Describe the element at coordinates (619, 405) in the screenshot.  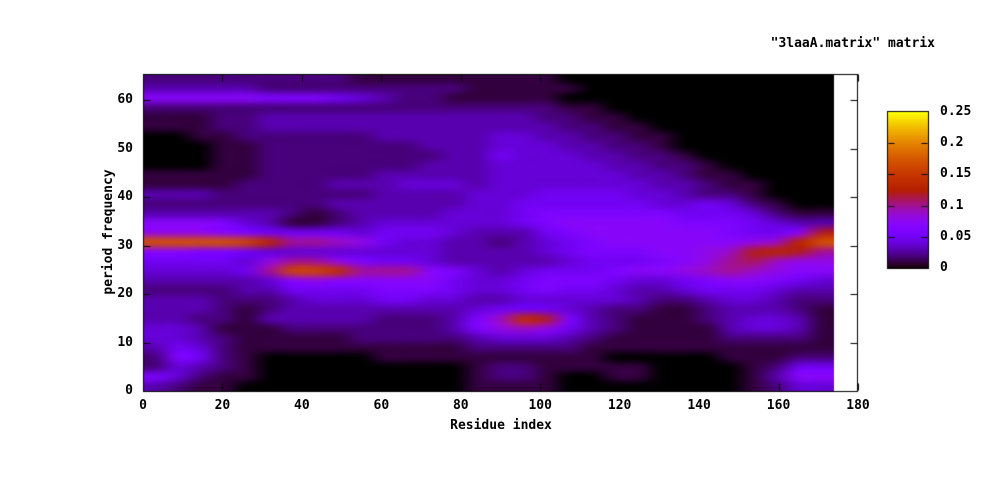
I see `x-tick-label: 120` at that location.